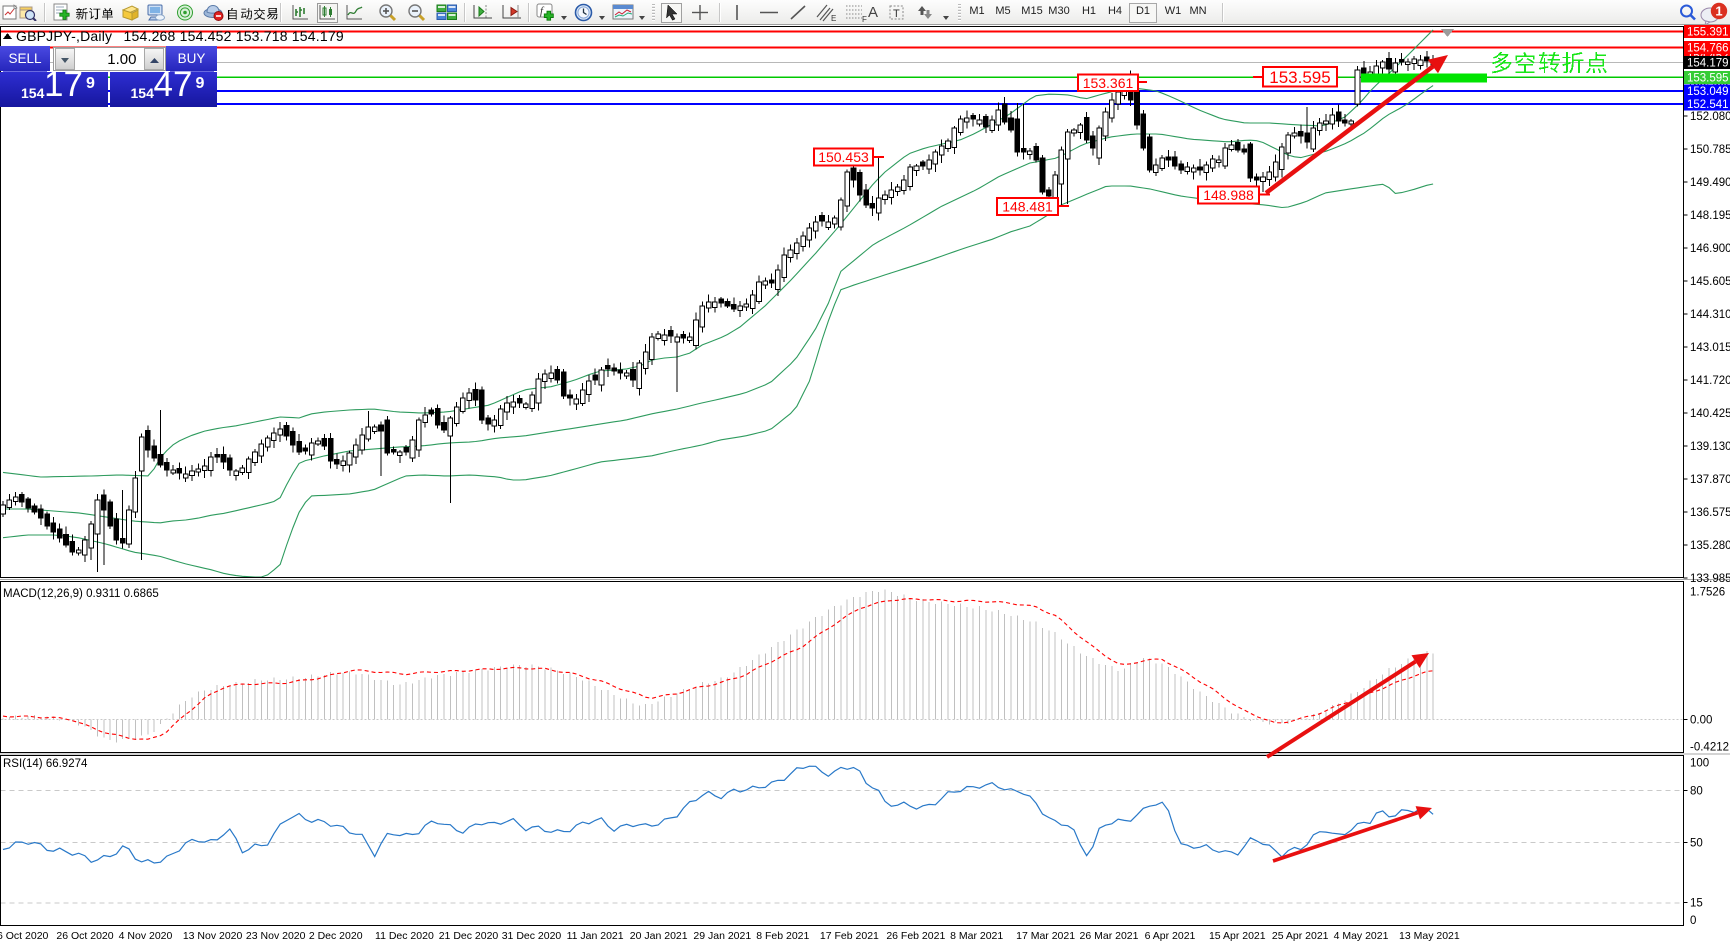 This screenshot has height=942, width=1730. Describe the element at coordinates (276, 936) in the screenshot. I see `svg-text: 23 Nov 2020` at that location.